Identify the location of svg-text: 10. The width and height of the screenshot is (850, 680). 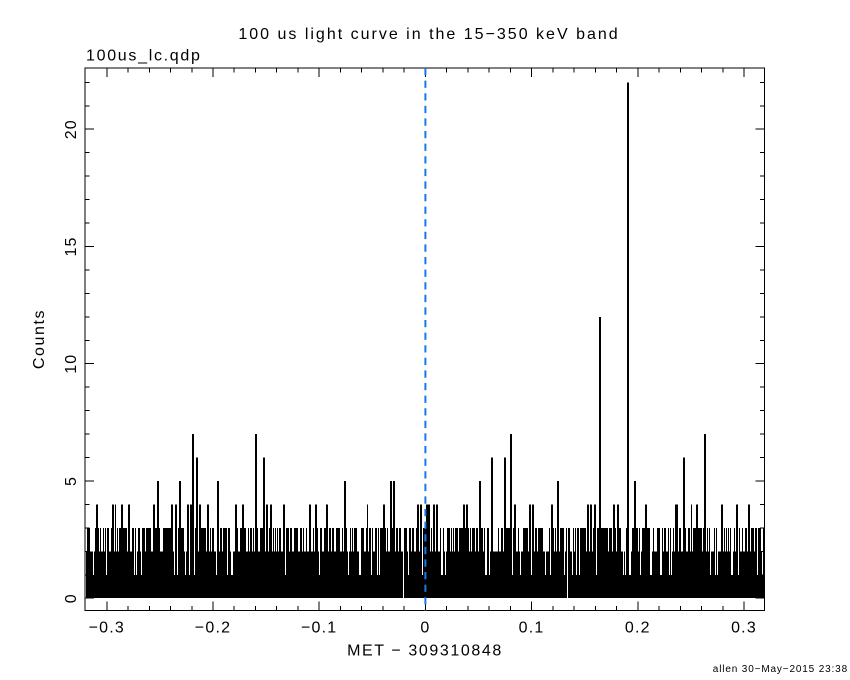
(71, 364).